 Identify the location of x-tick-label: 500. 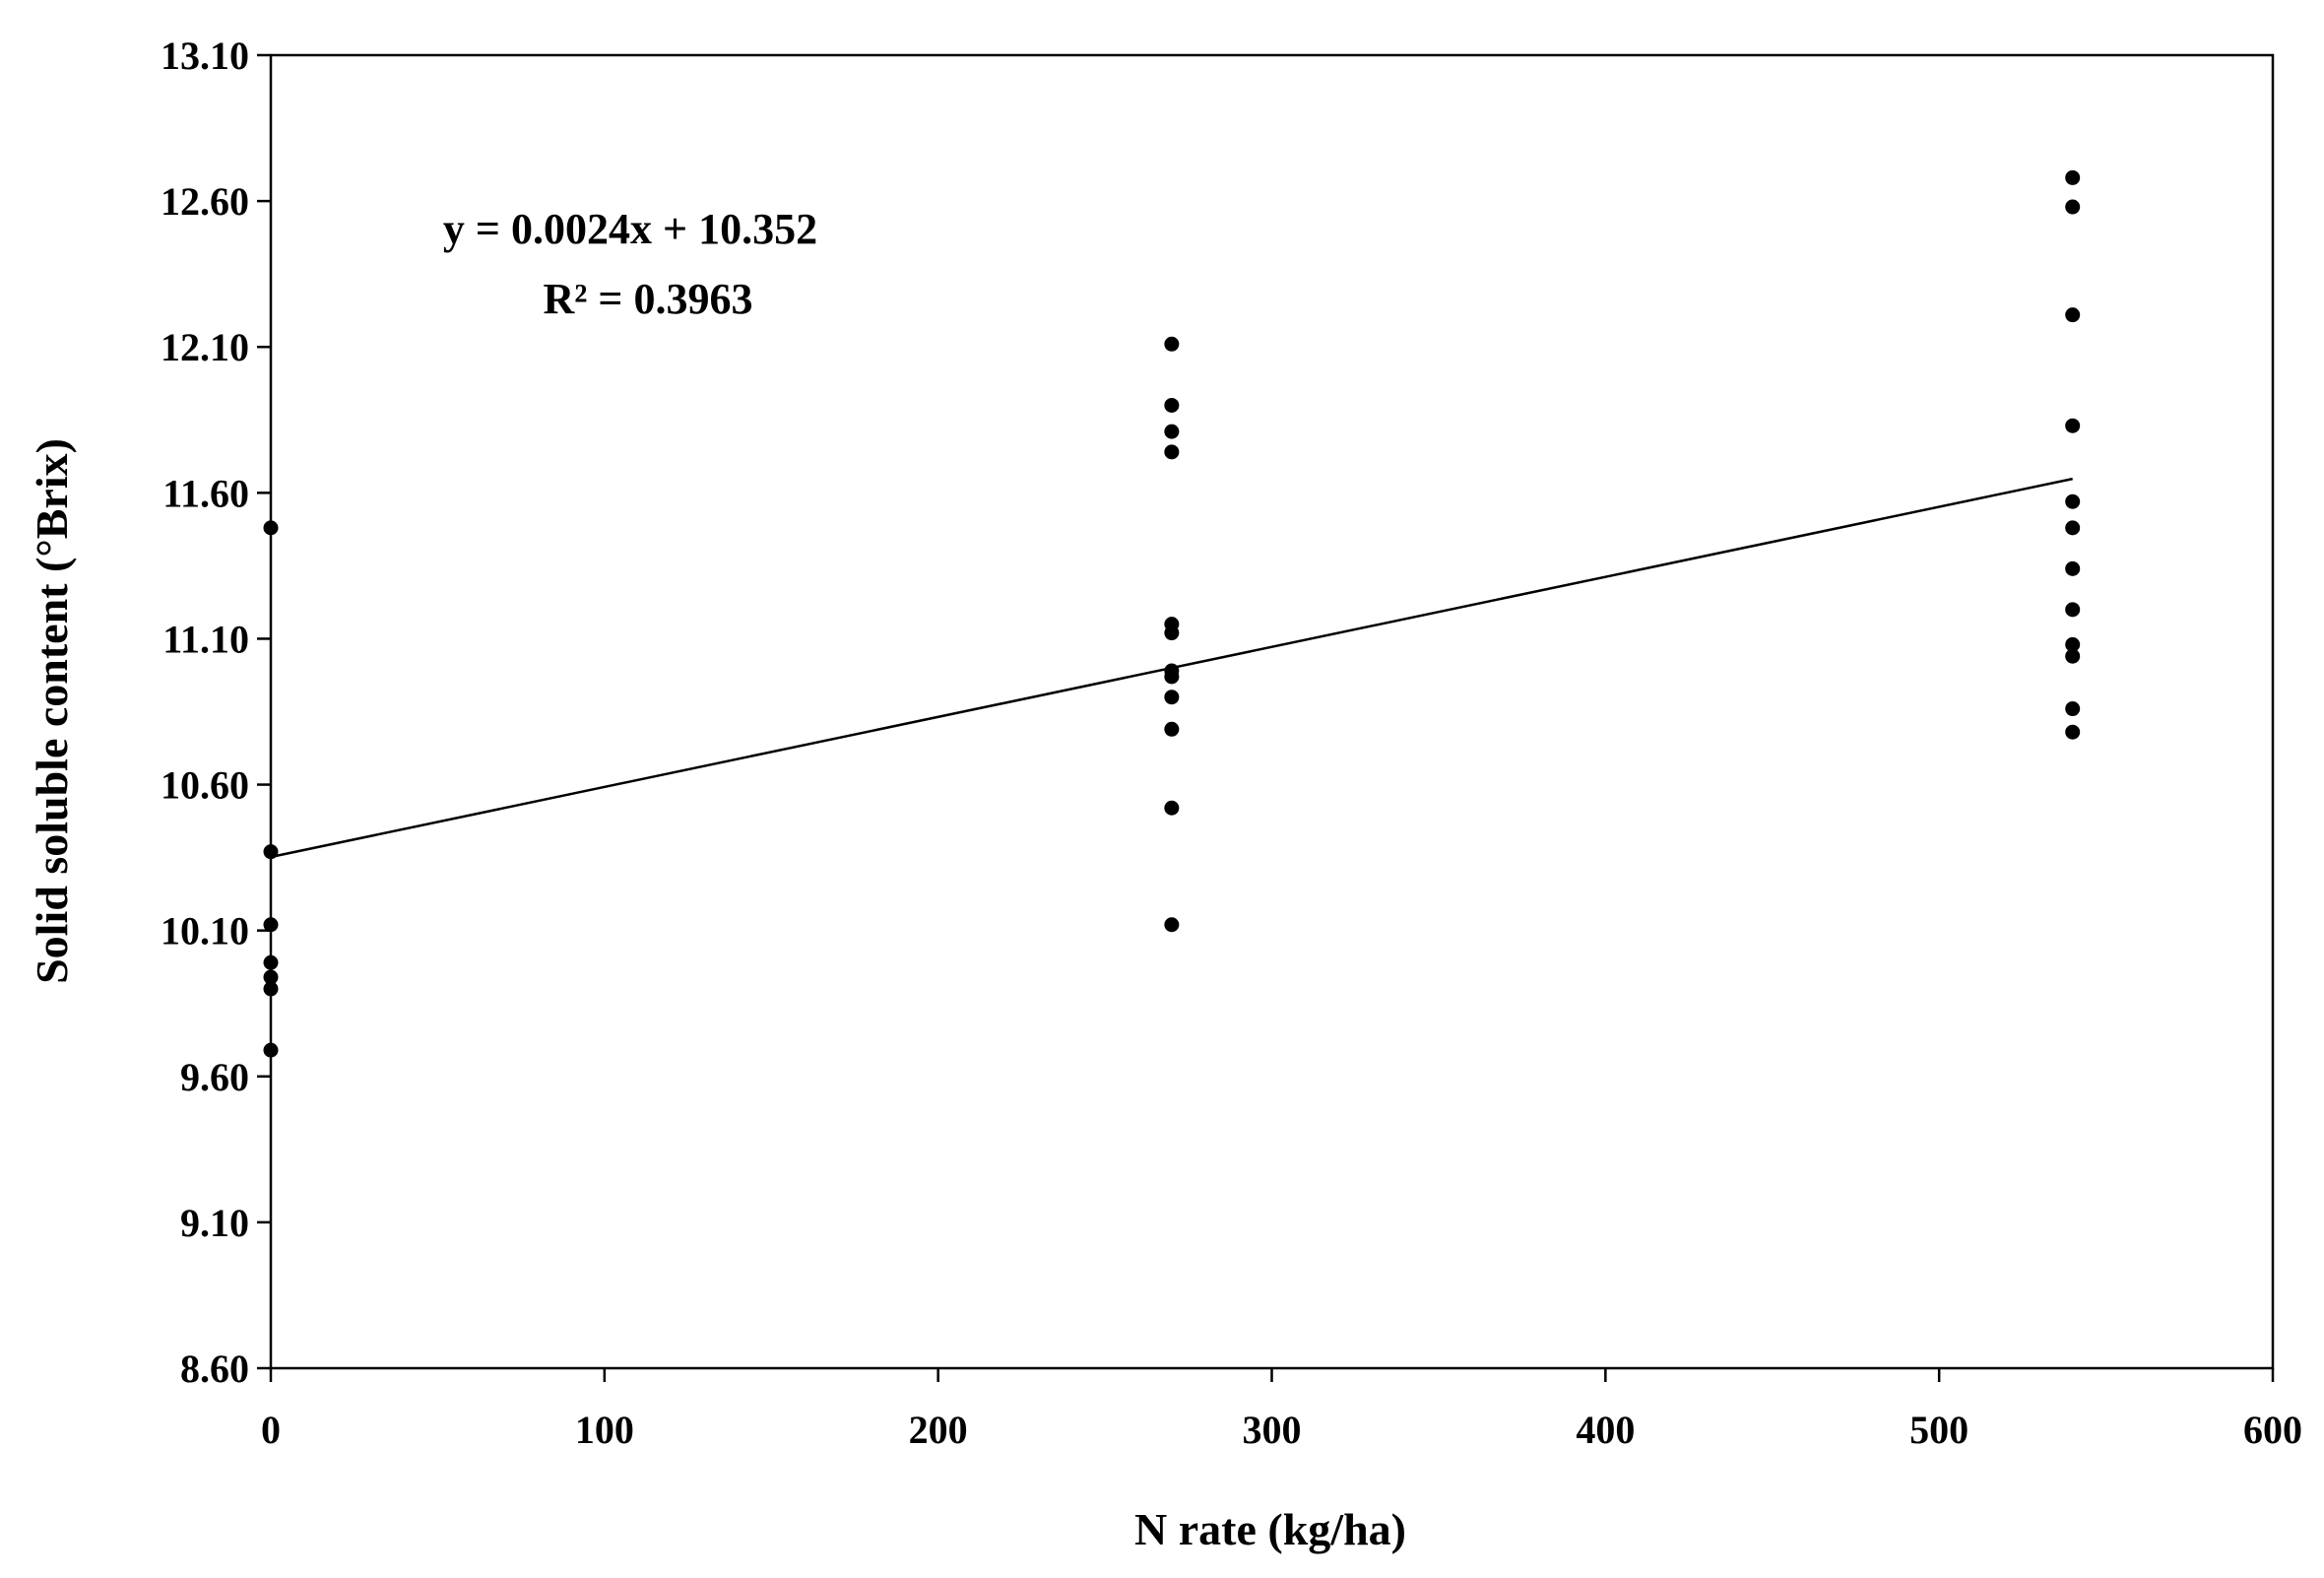
(1939, 1430).